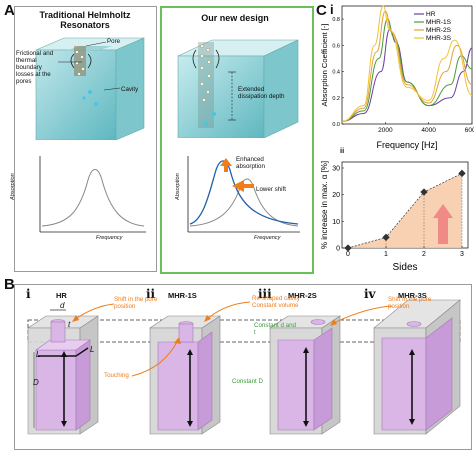 The height and width of the screenshot is (451, 474). Describe the element at coordinates (271, 189) in the screenshot. I see `lower-shift-label: Lower shift` at that location.